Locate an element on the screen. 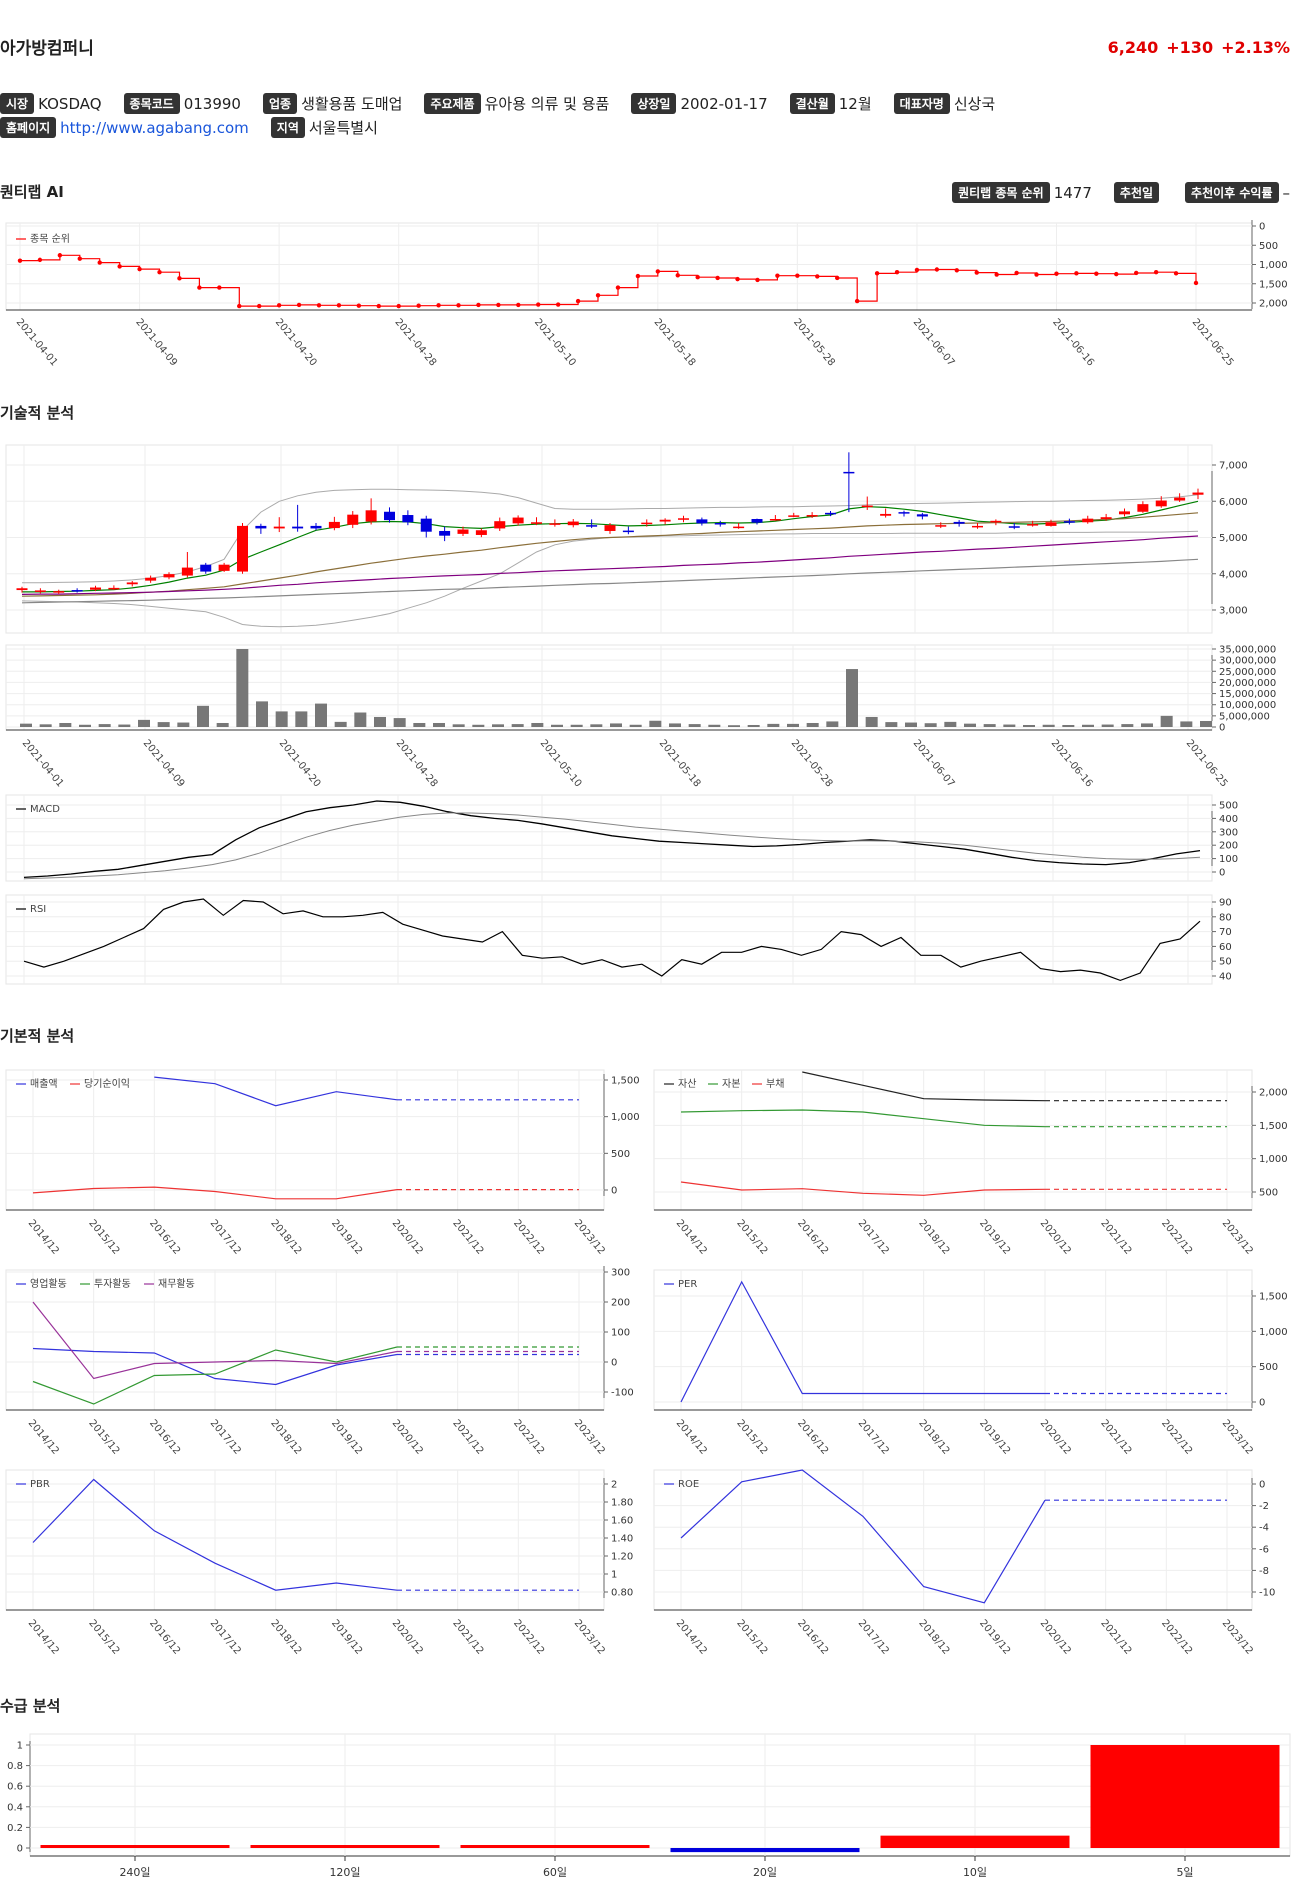 This screenshot has width=1296, height=1893. x-tick-label: 2015/12 is located at coordinates (103, 1637).